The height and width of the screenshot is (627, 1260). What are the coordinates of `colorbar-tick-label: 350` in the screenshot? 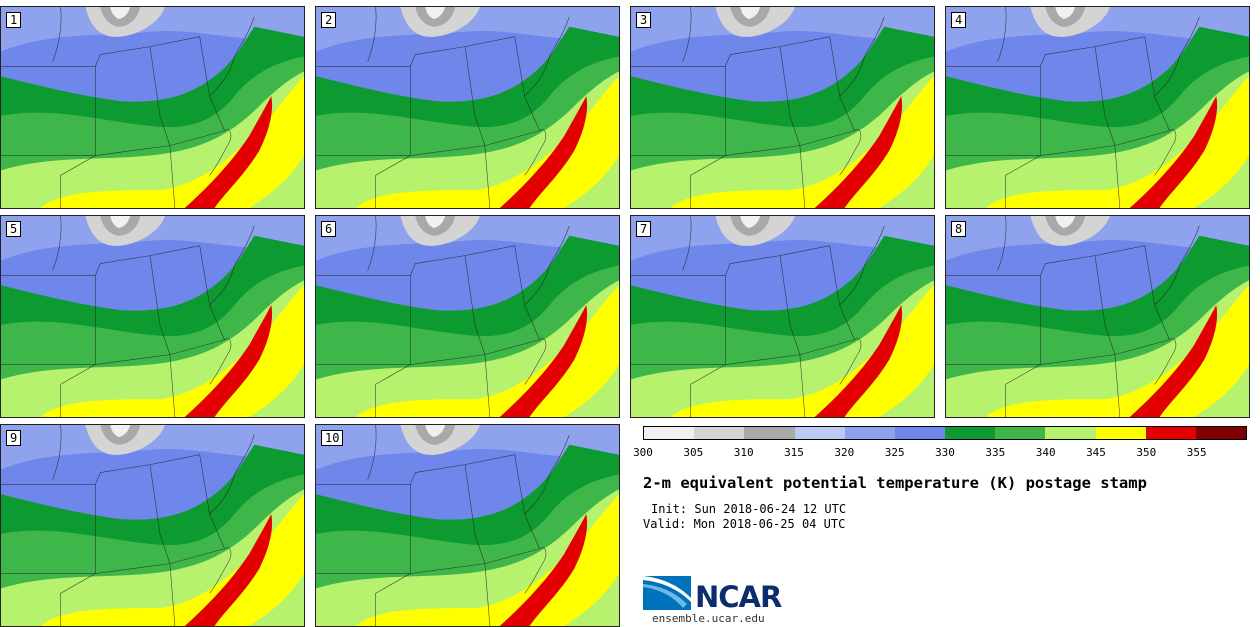 It's located at (1146, 452).